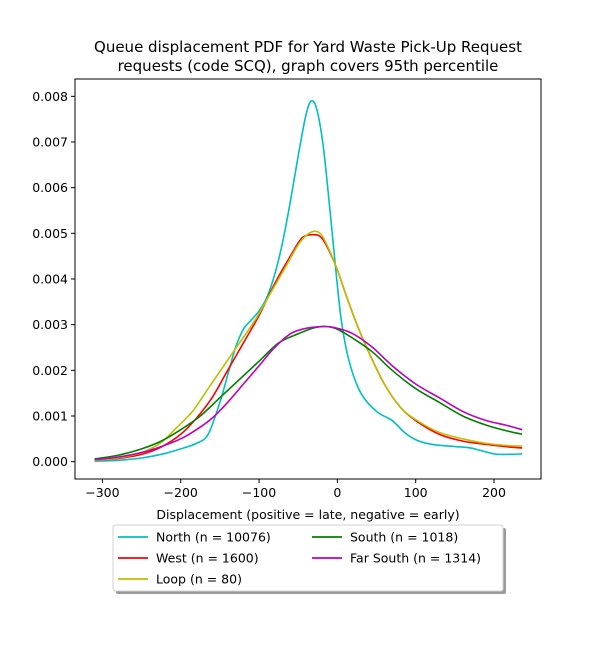  What do you see at coordinates (213, 537) in the screenshot?
I see `legend-entry-0: North (n = 10076)` at bounding box center [213, 537].